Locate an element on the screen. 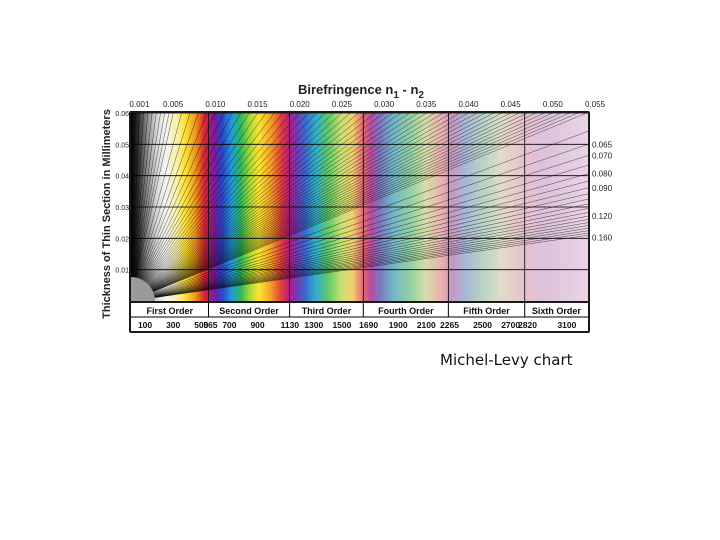 This screenshot has height=540, width=720. retardation-label: 1690 is located at coordinates (368, 325).